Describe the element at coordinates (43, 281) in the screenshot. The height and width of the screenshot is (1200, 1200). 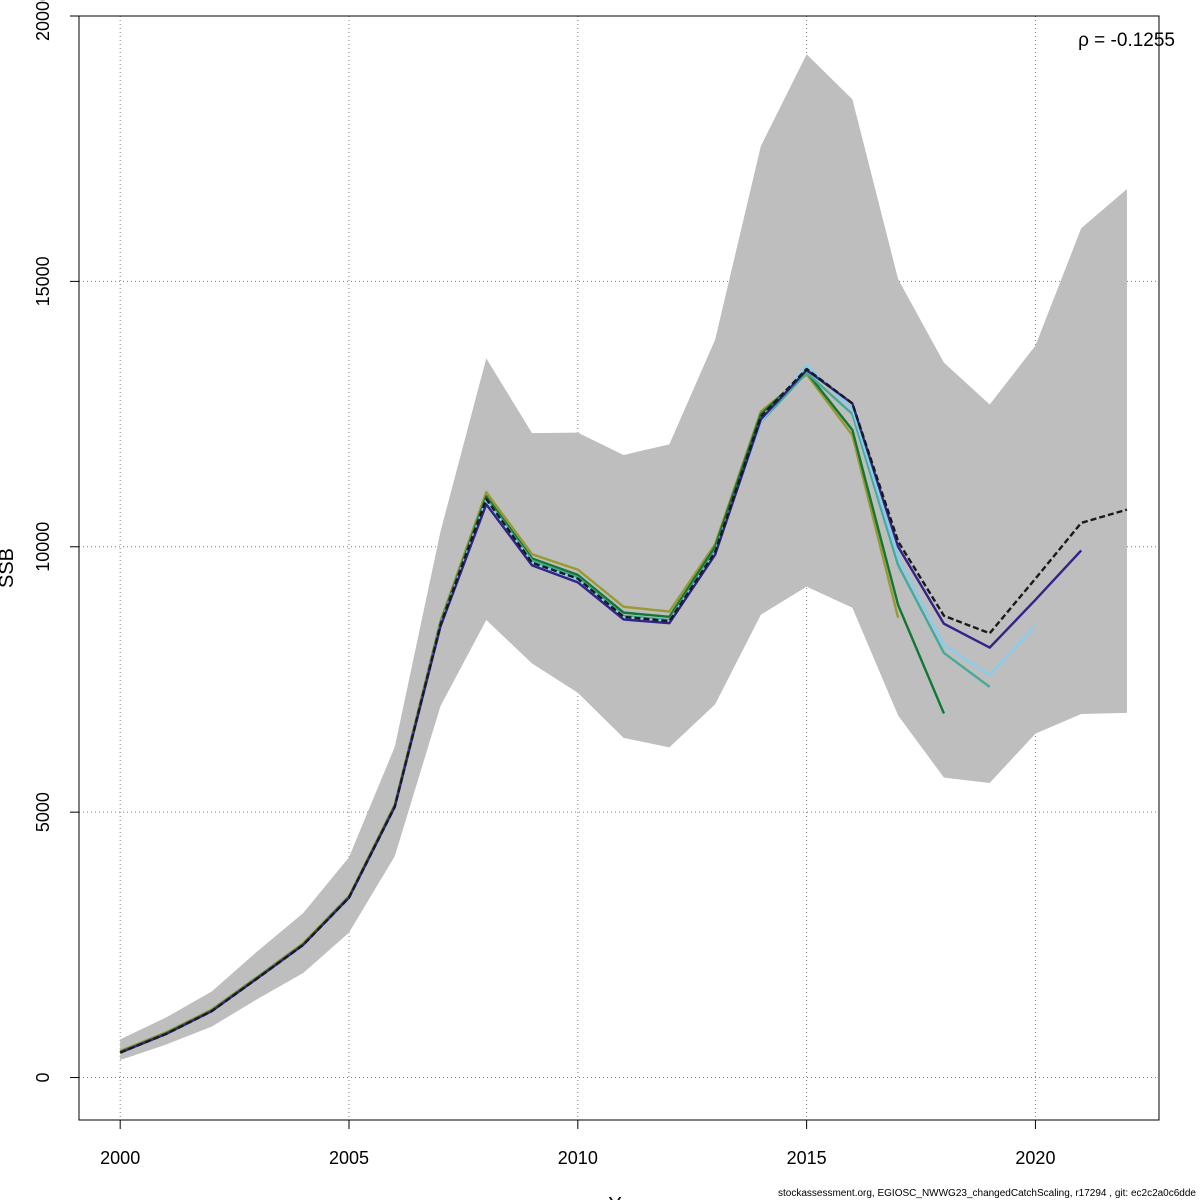
I see `y-tick-label: 15000` at that location.